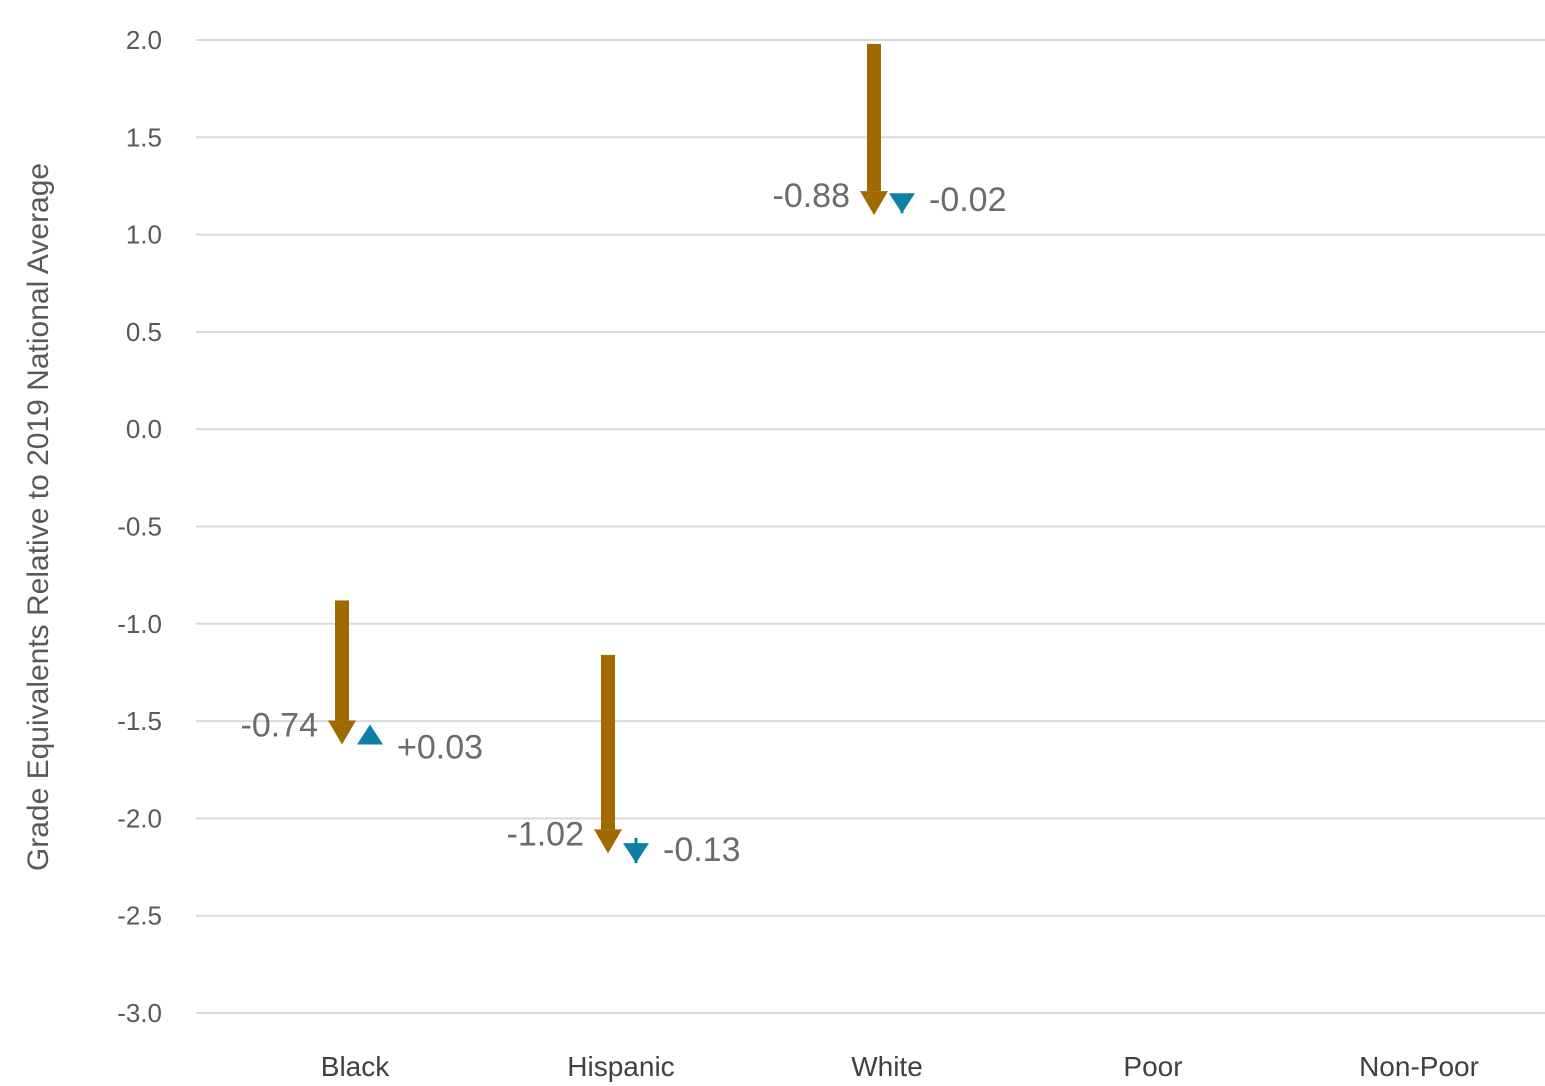 Image resolution: width=1545 pixels, height=1086 pixels. What do you see at coordinates (702, 850) in the screenshot?
I see `marker-value-label: -0.13` at bounding box center [702, 850].